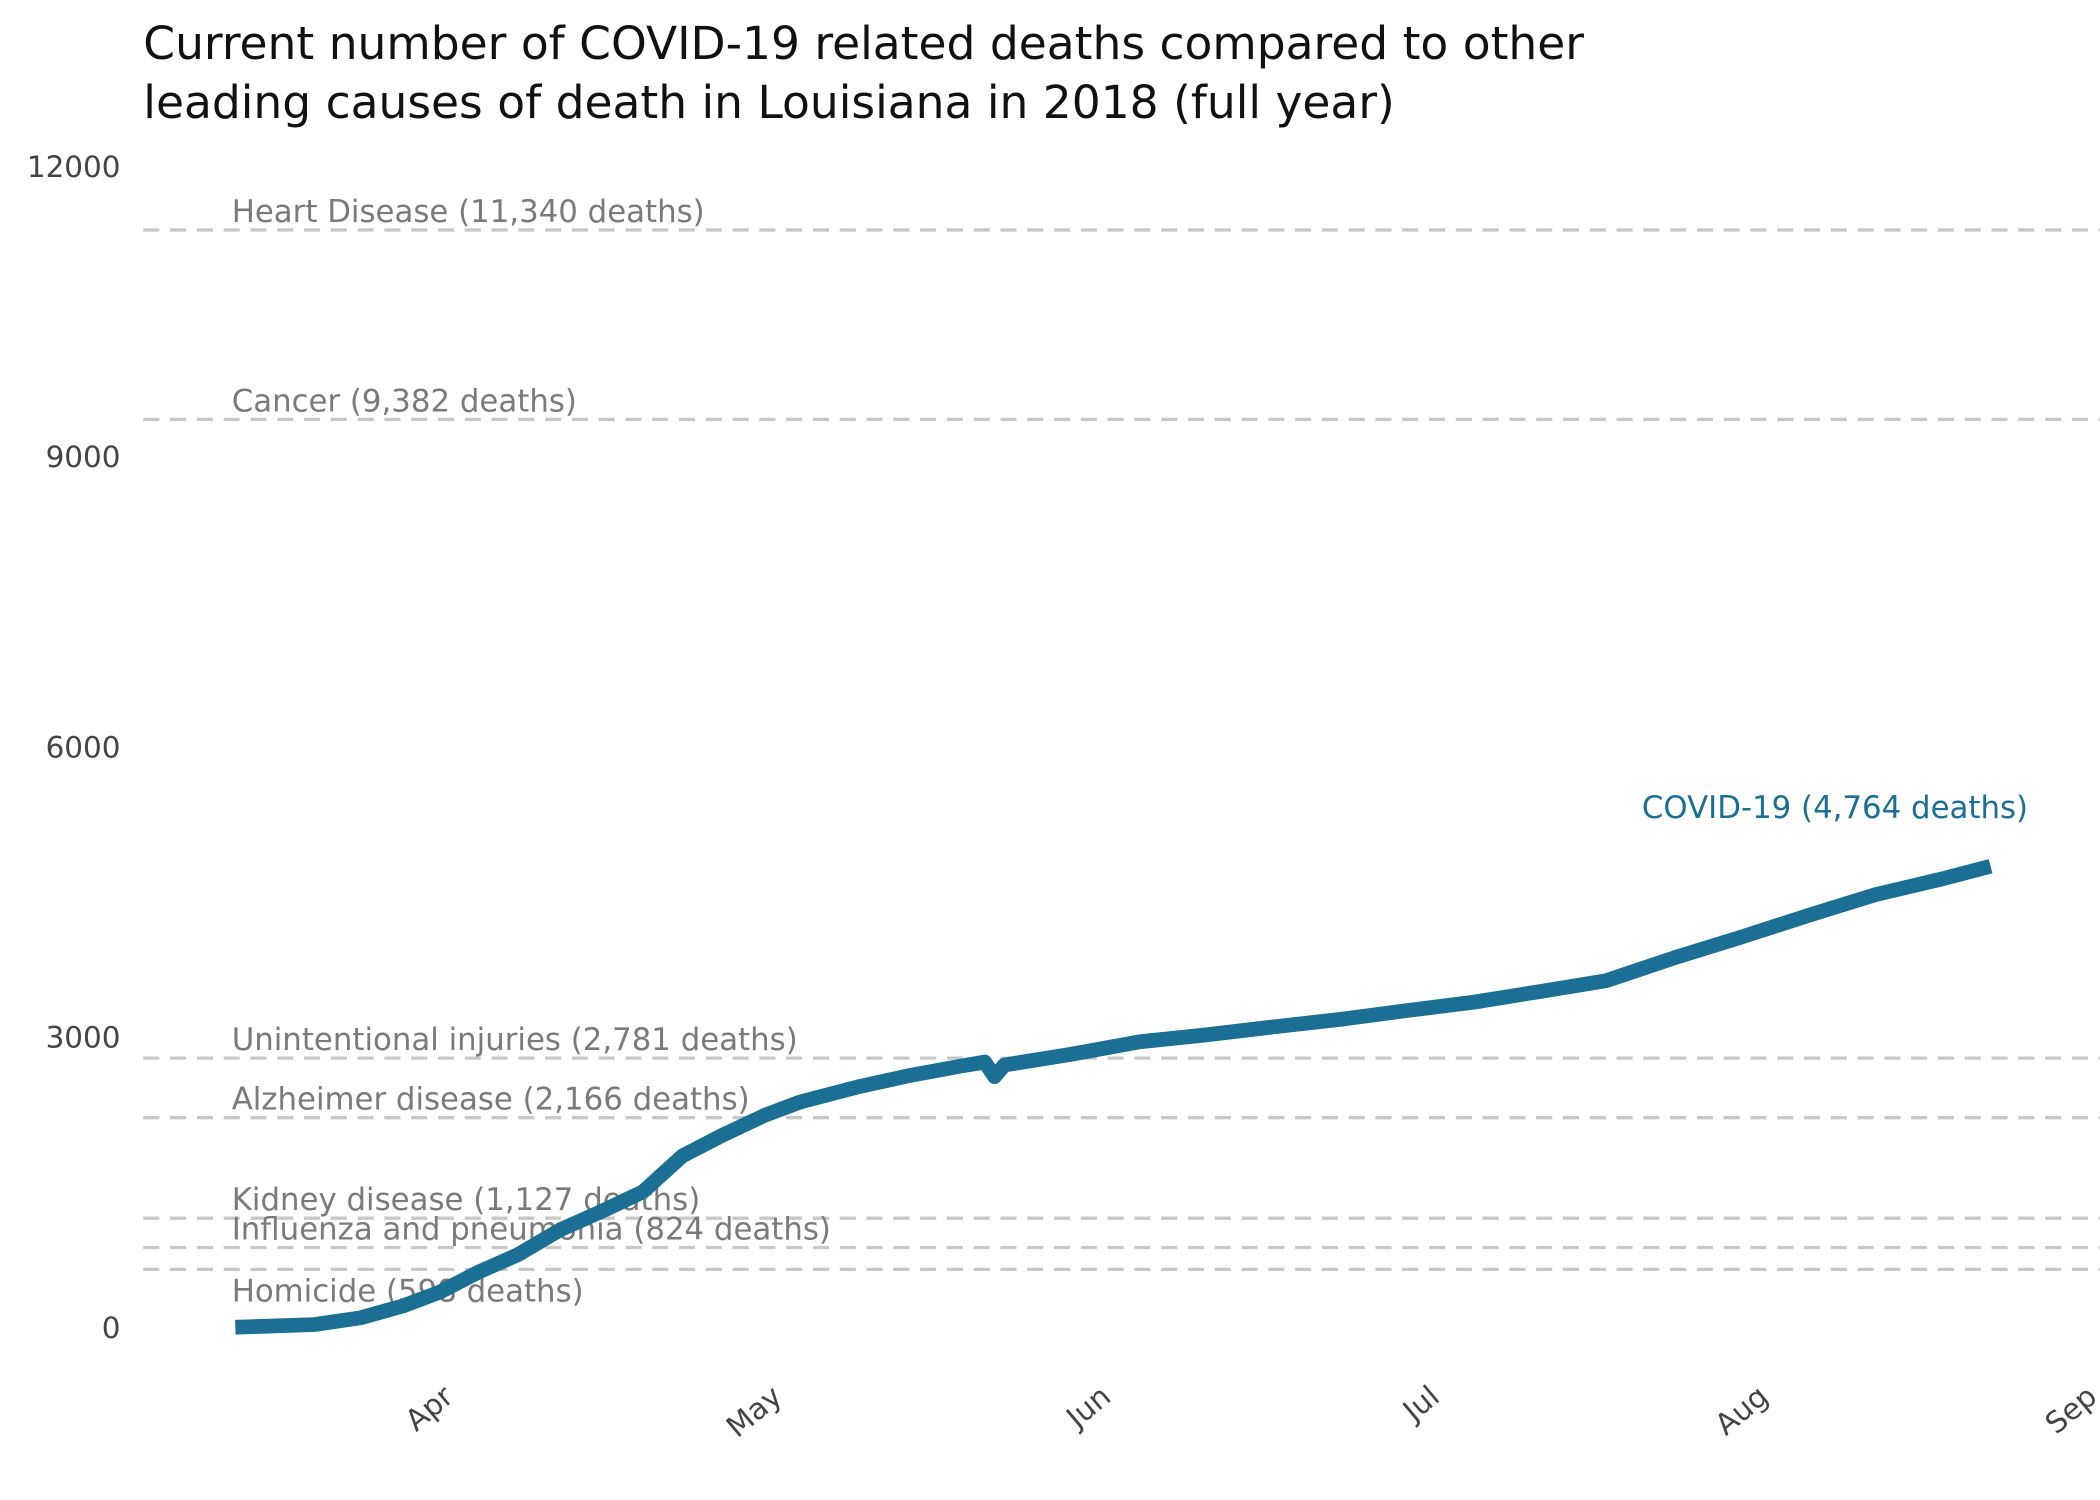  Describe the element at coordinates (1087, 1407) in the screenshot. I see `x-tick-label: Jun` at that location.